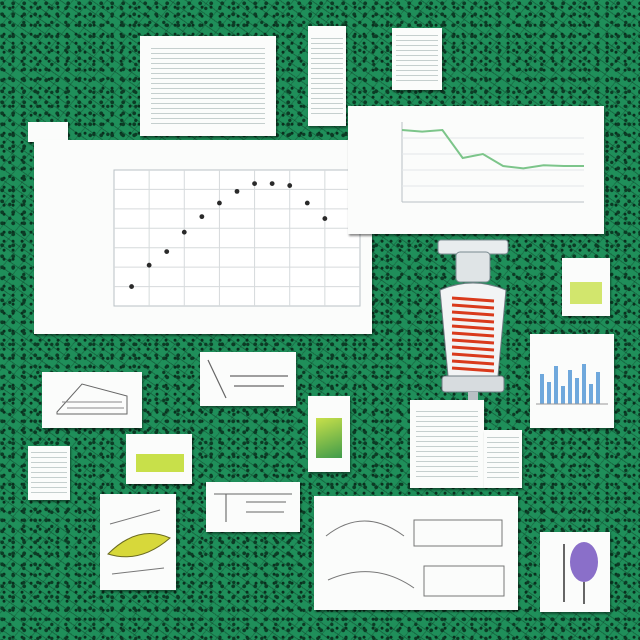 This screenshot has height=640, width=640. I want to click on small-table-top-right, so click(417, 59).